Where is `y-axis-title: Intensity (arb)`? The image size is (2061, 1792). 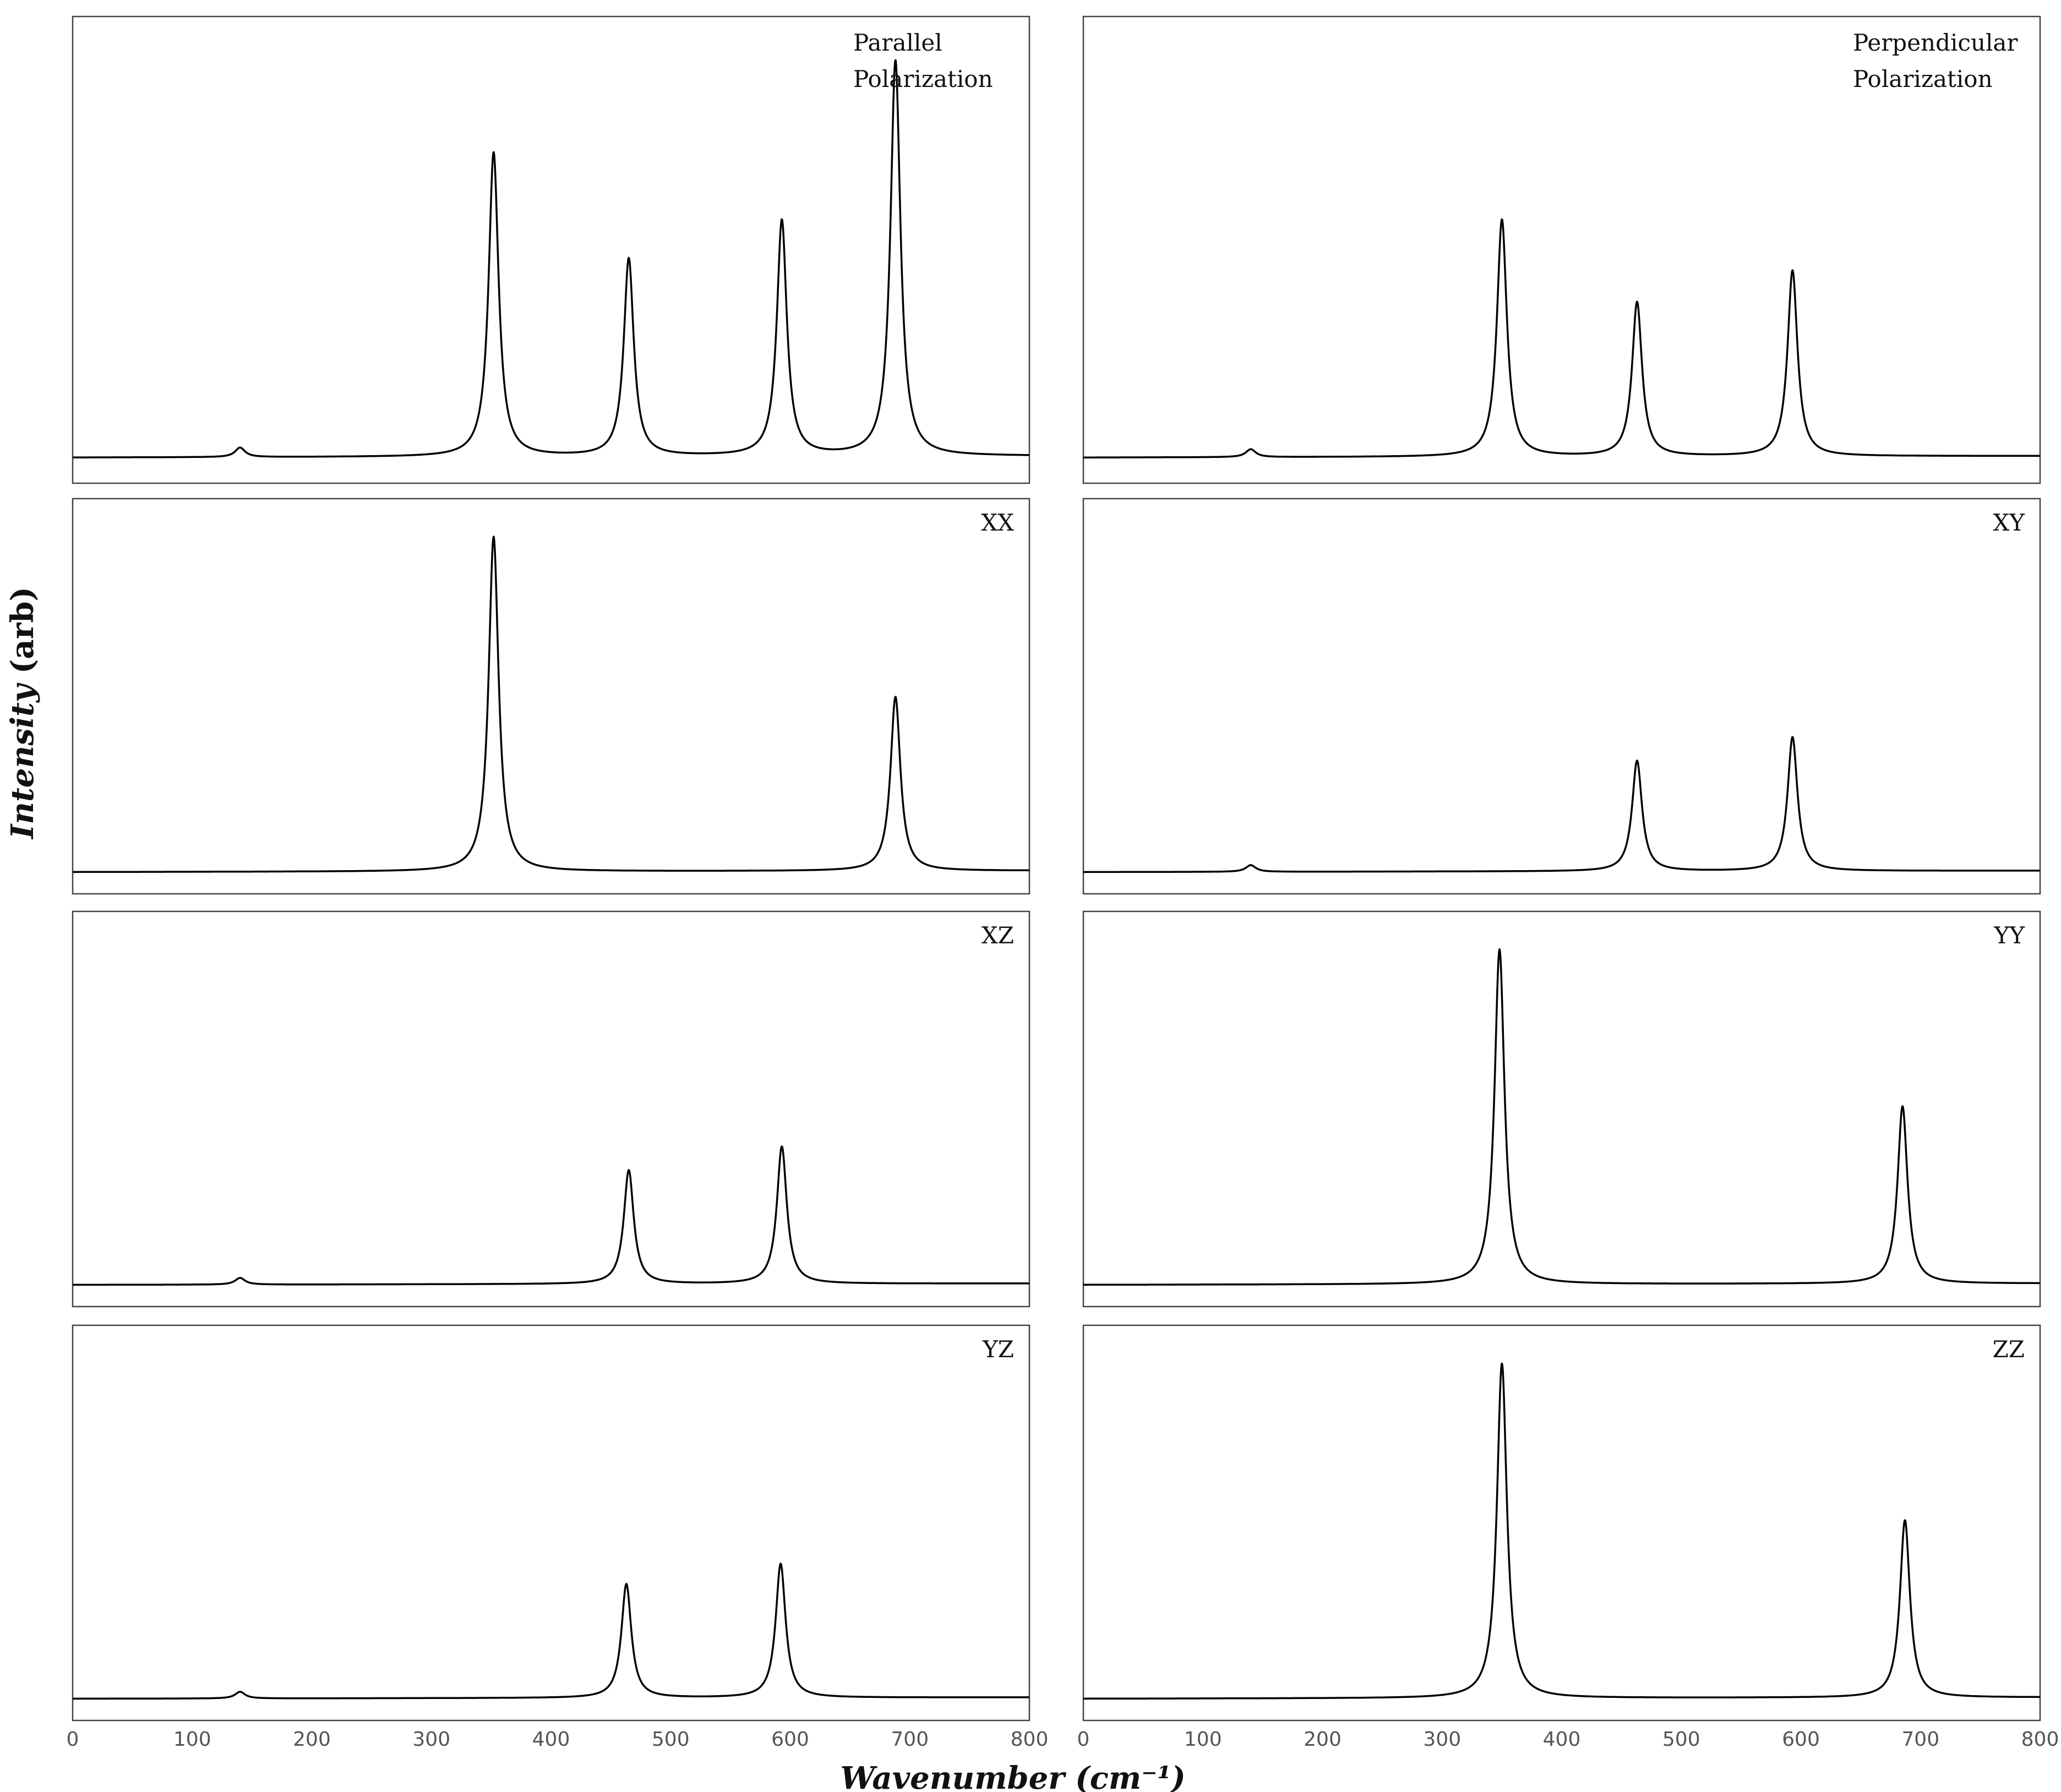 y-axis-title: Intensity (arb) is located at coordinates (23, 713).